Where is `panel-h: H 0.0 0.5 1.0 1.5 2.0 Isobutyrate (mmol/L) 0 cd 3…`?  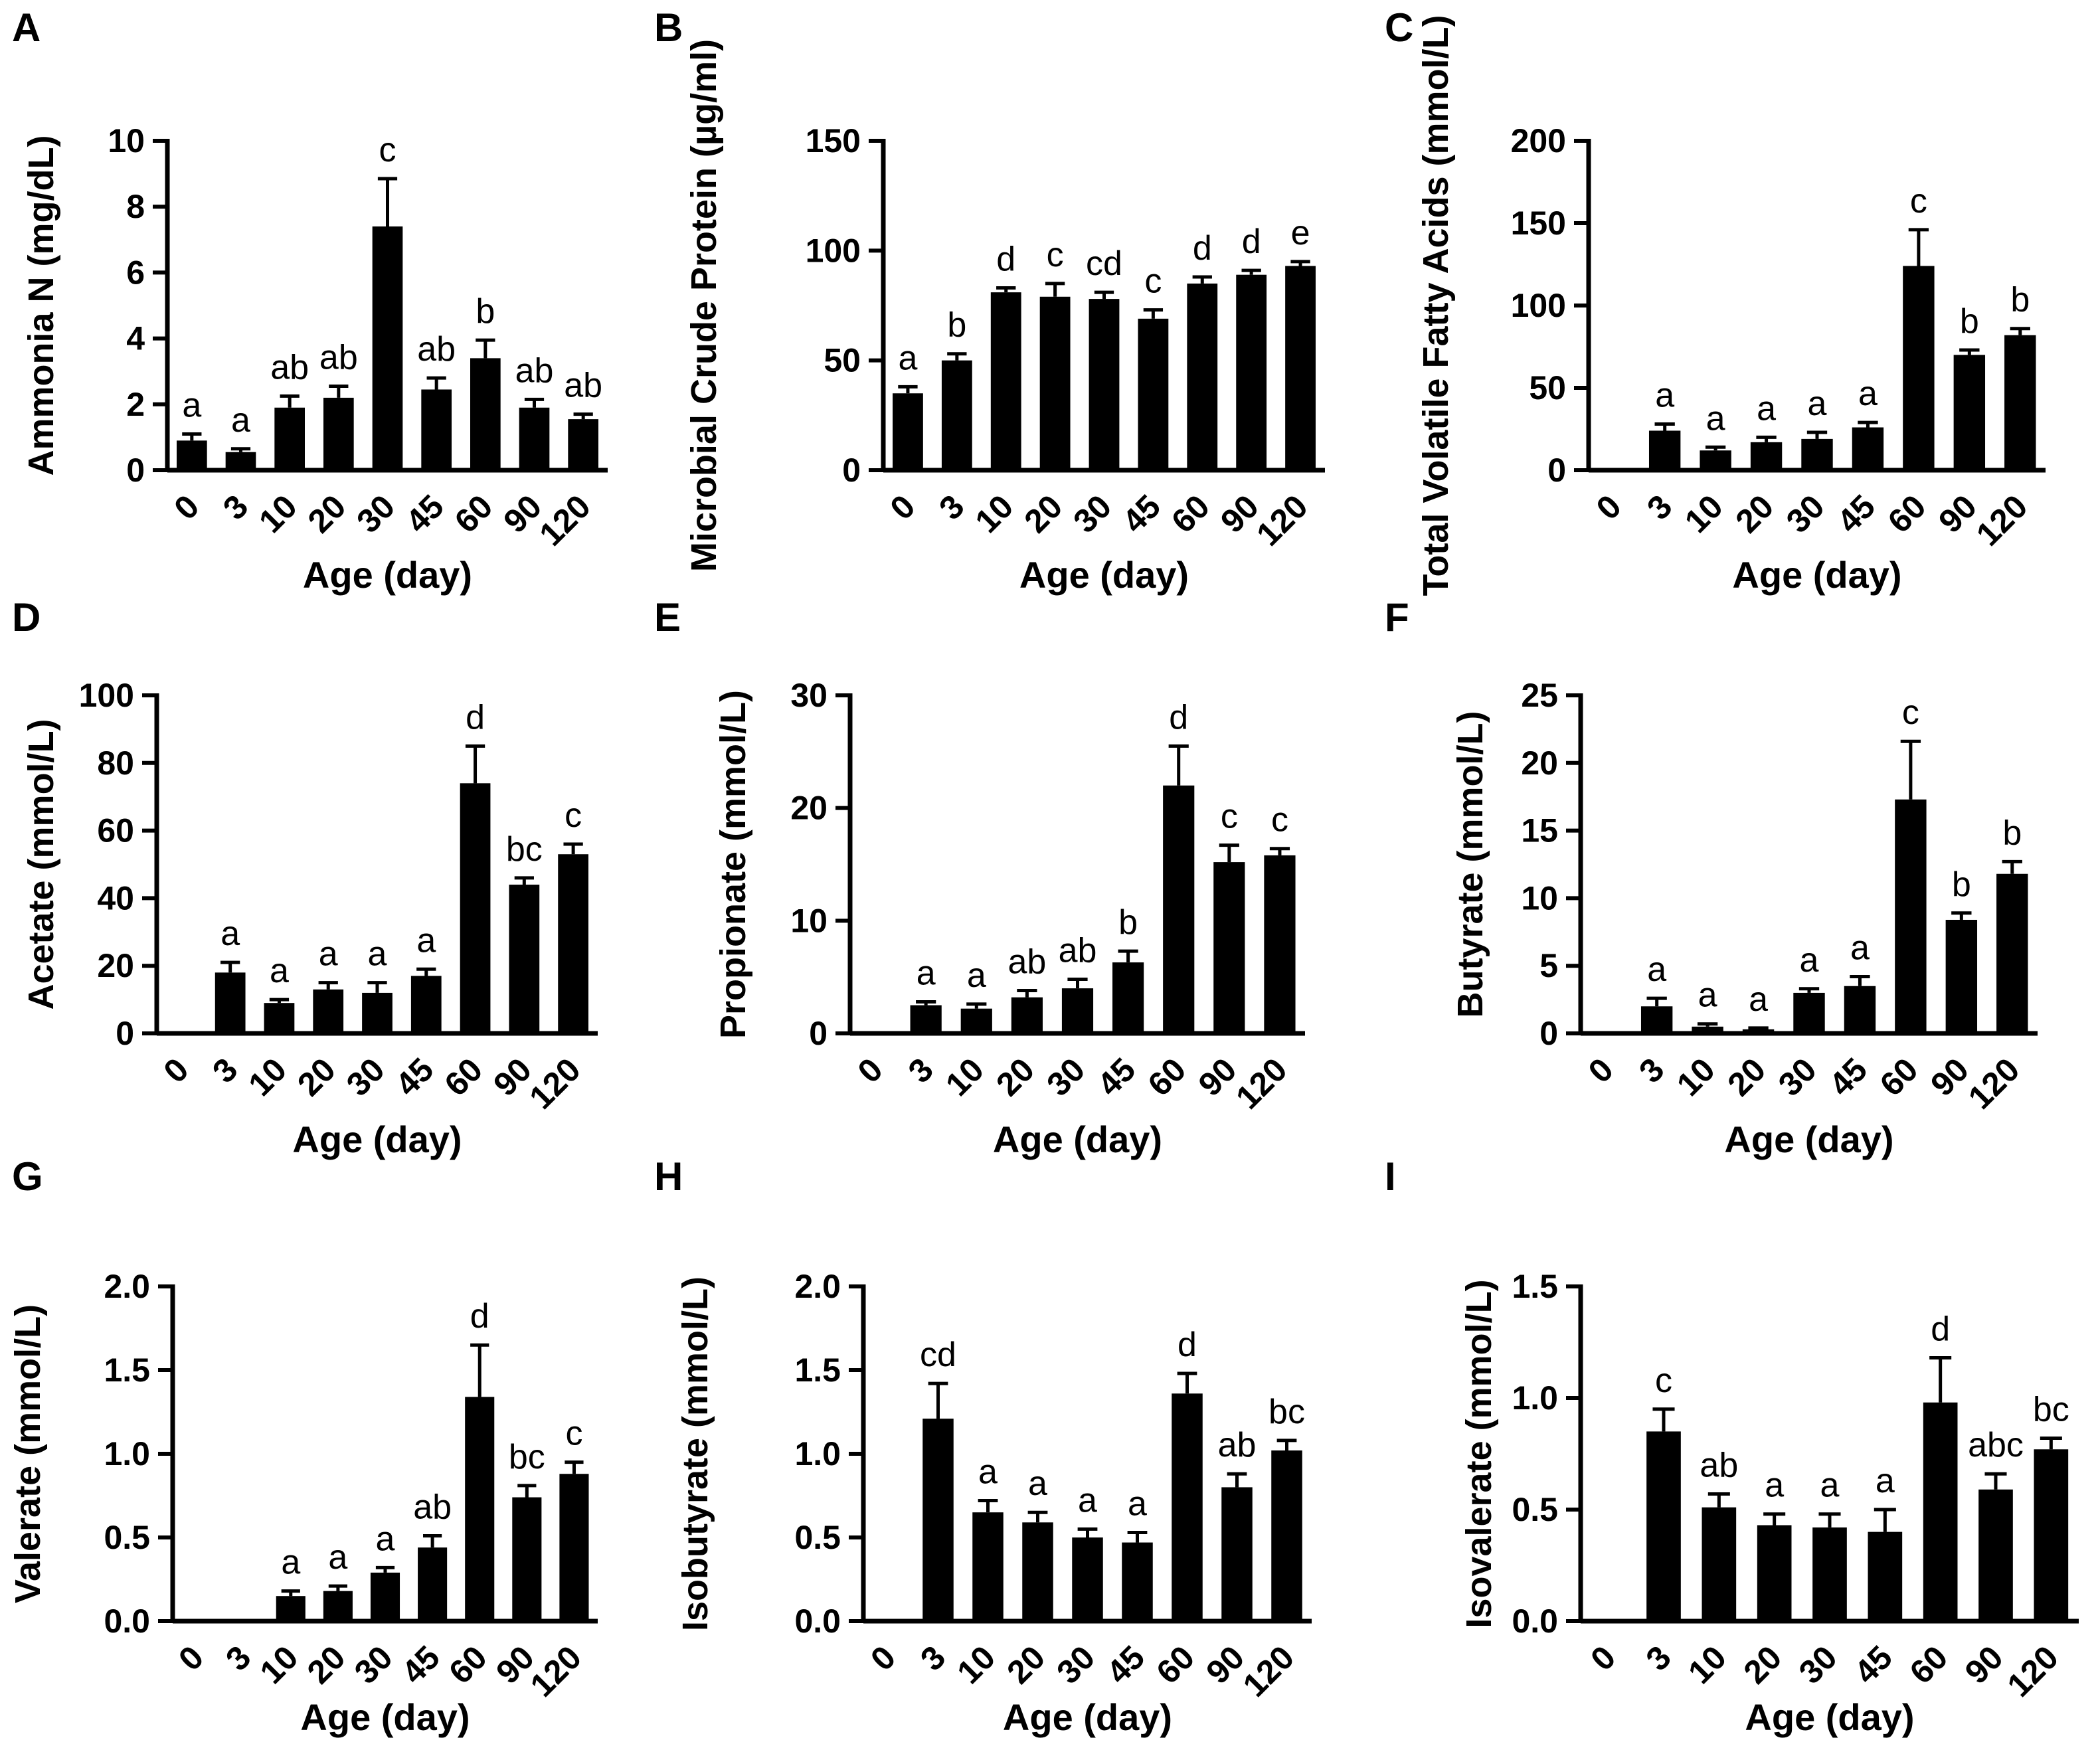 panel-h: H 0.0 0.5 1.0 1.5 2.0 Isobutyrate (mmol/L) 0 cd 3… is located at coordinates (983, 1446).